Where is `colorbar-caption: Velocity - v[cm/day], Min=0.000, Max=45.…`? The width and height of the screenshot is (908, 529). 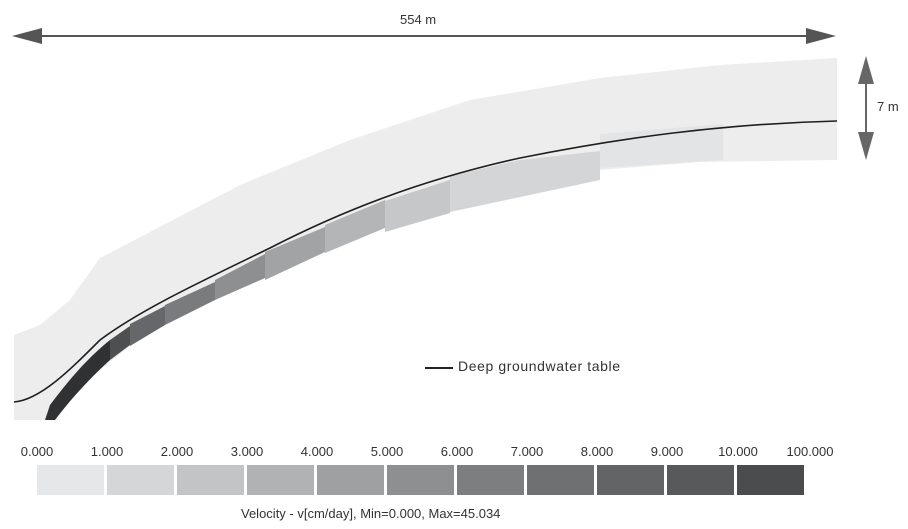
colorbar-caption: Velocity - v[cm/day], Min=0.000, Max=45.… is located at coordinates (371, 513).